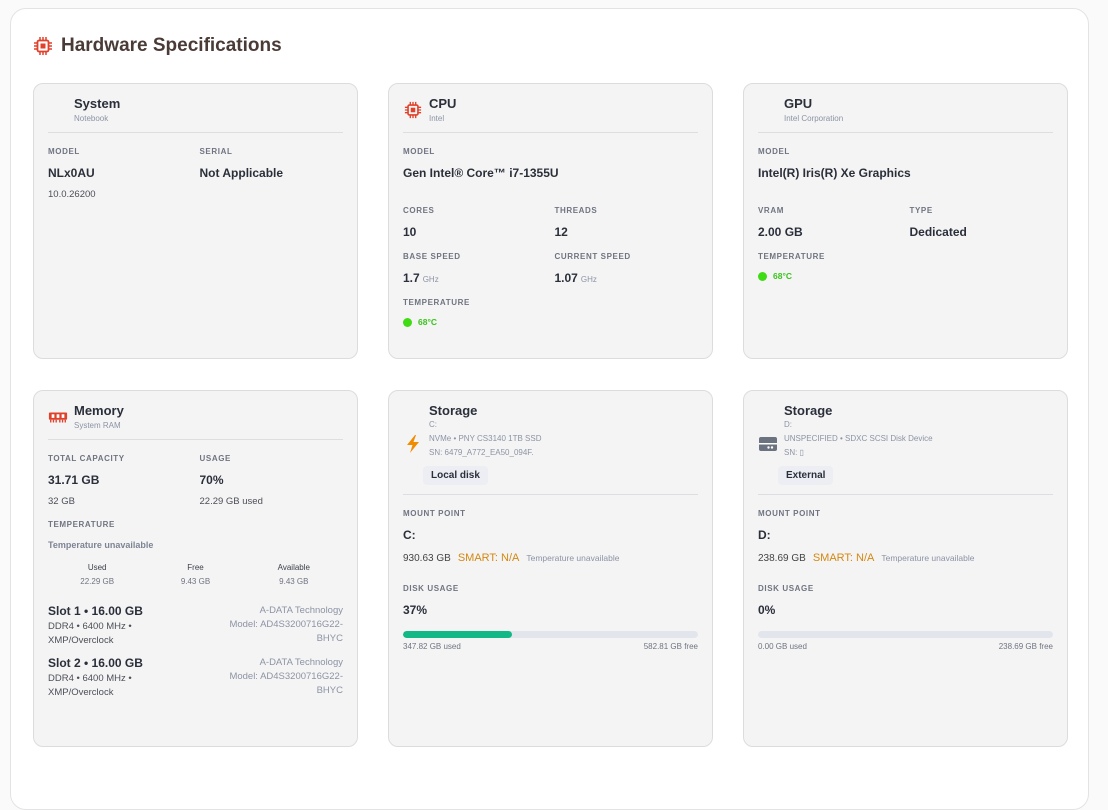 The height and width of the screenshot is (810, 1108). I want to click on slot-title: Slot 1 • 16.00 GB, so click(95, 611).